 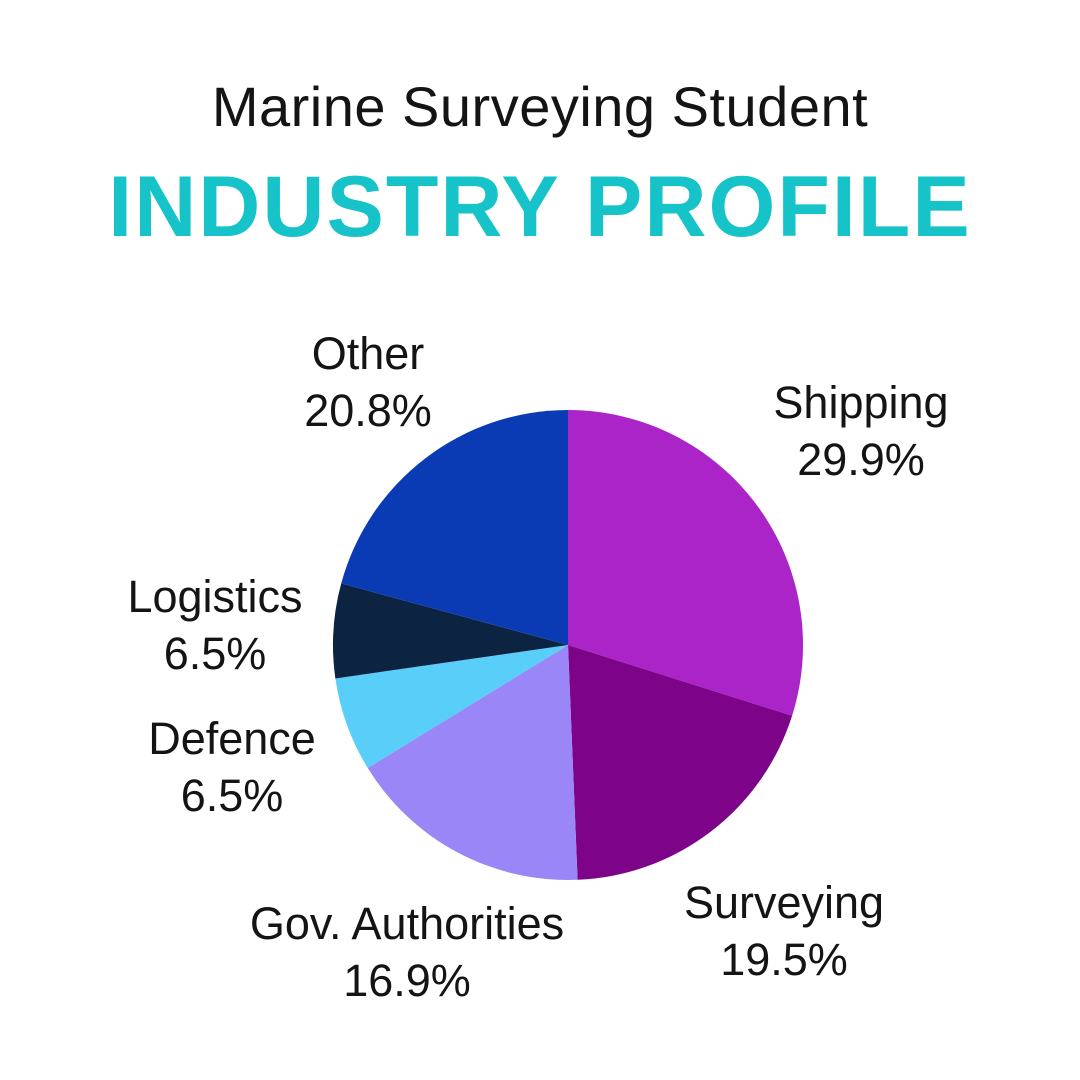 What do you see at coordinates (407, 980) in the screenshot?
I see `slice-label-gov-authorities-pct: 16.9%` at bounding box center [407, 980].